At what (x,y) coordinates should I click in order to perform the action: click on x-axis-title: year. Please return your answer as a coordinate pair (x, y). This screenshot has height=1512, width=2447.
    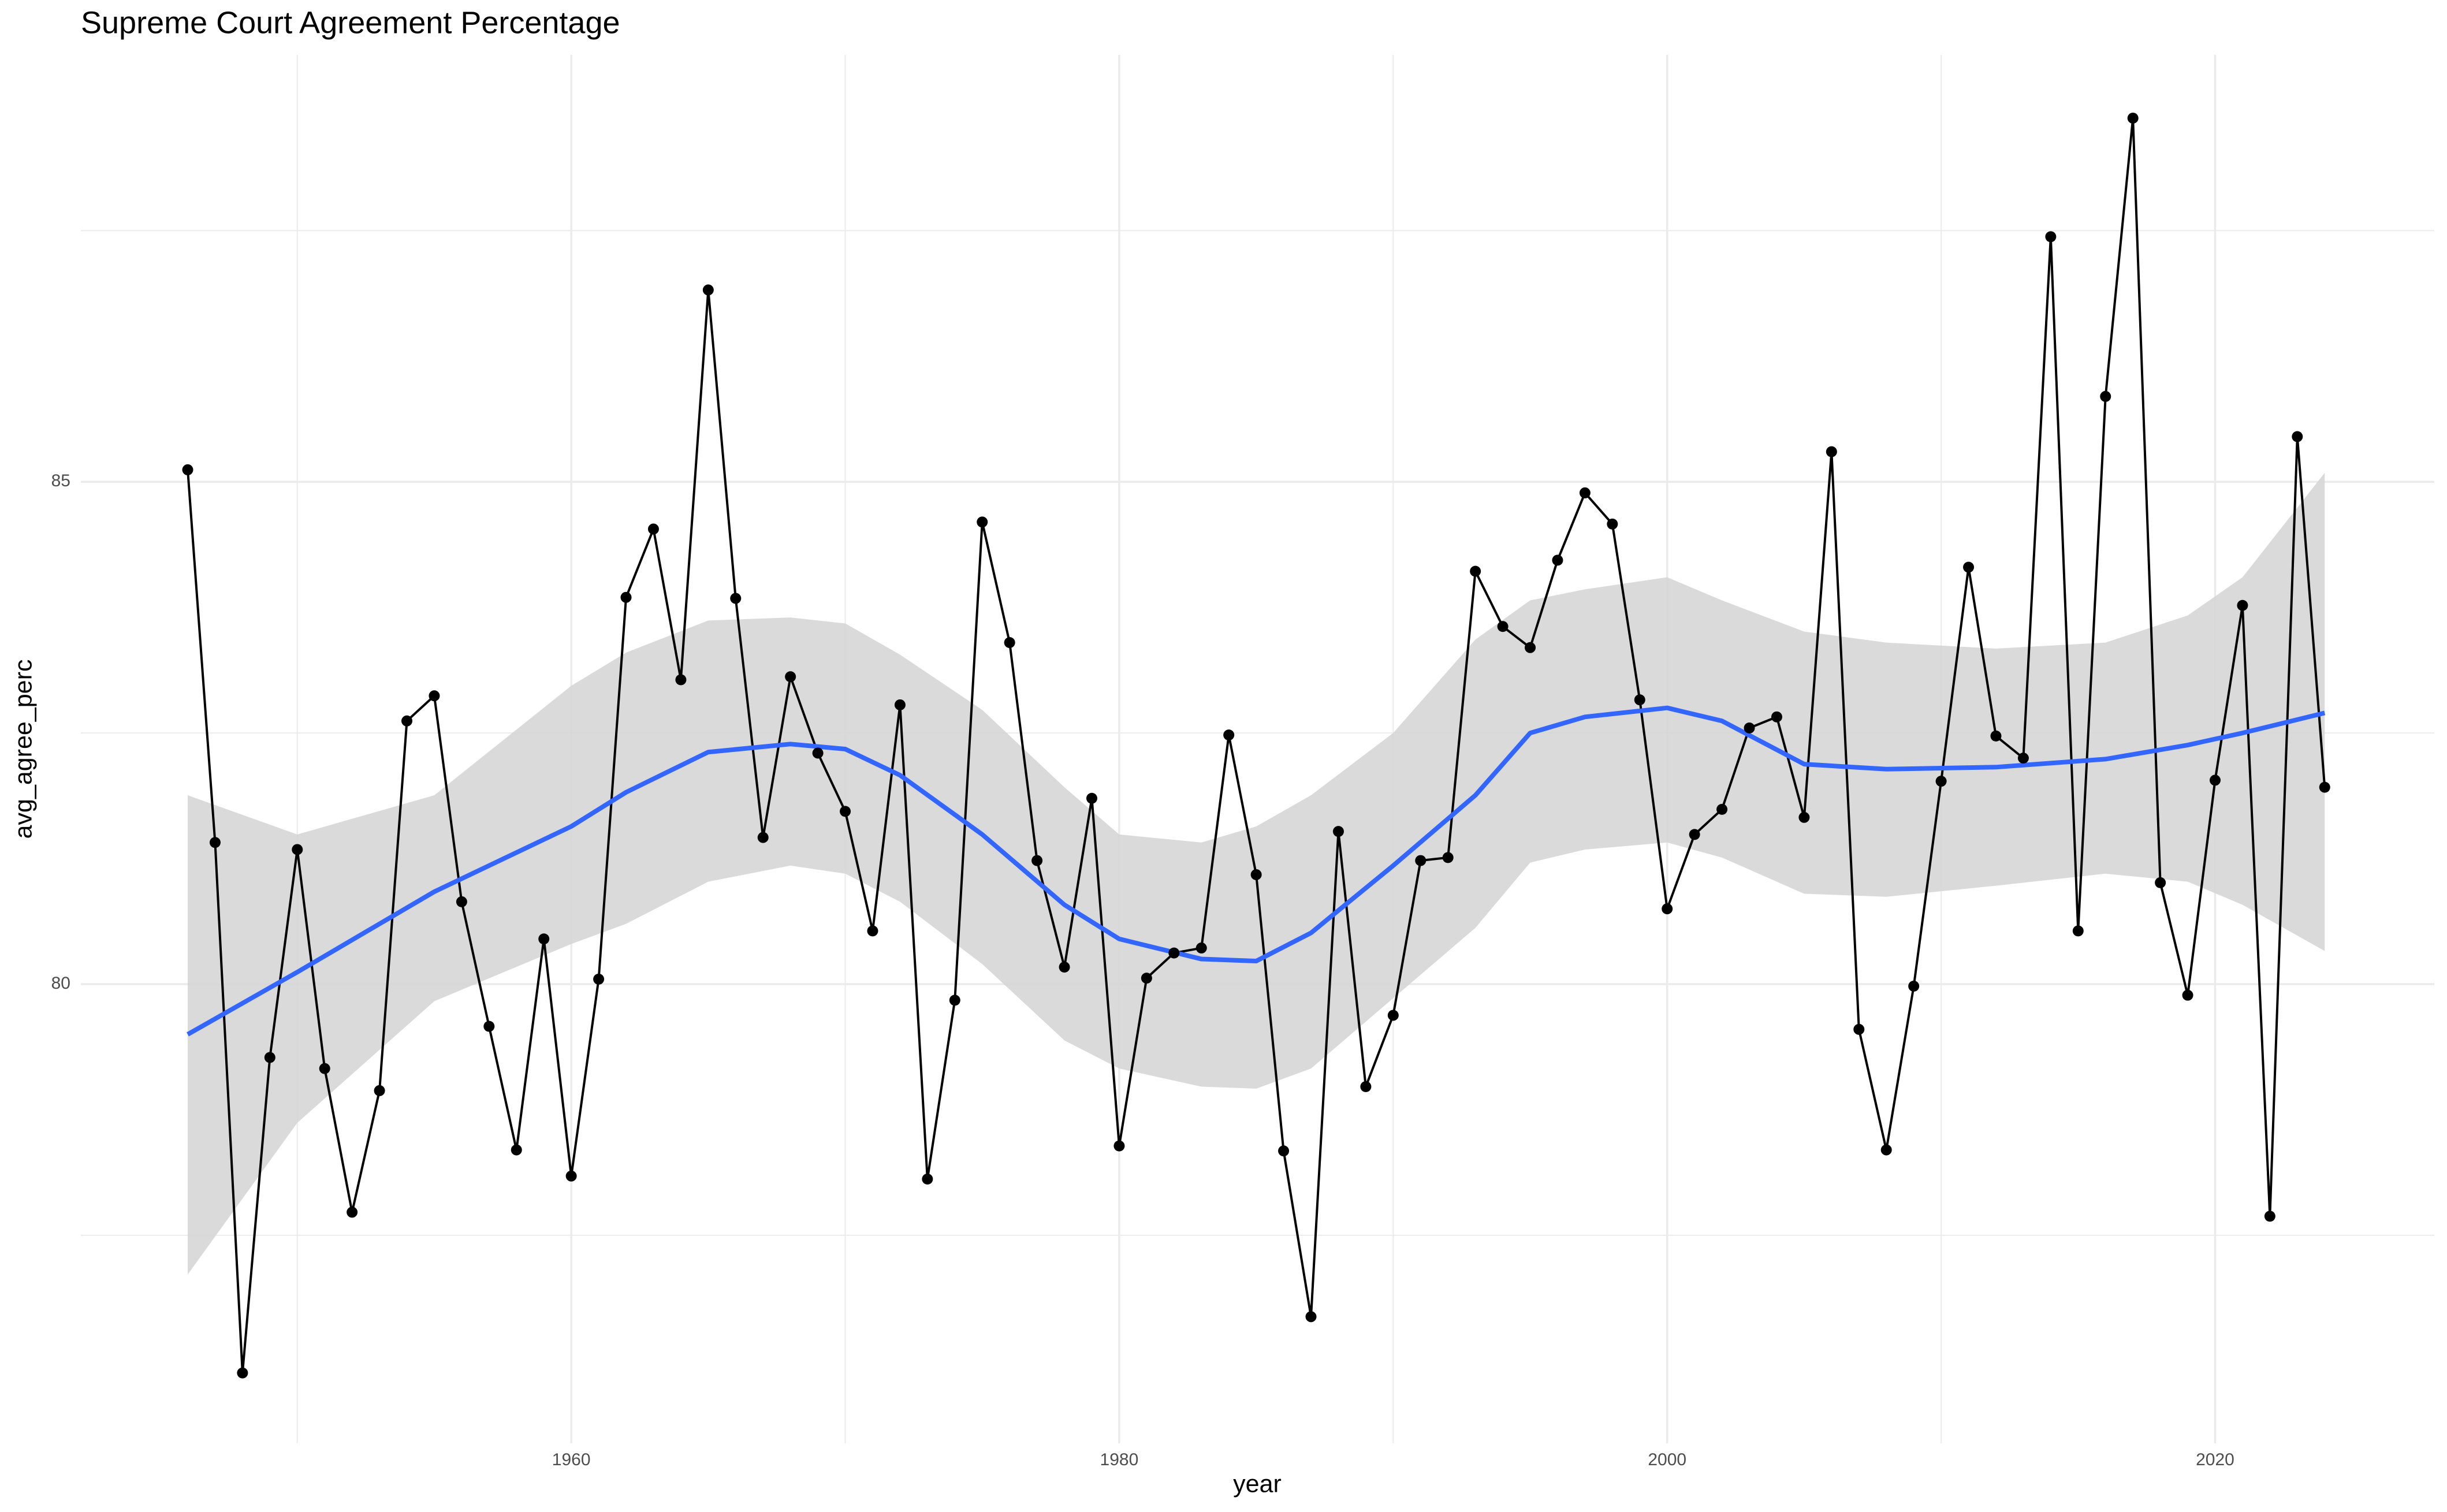
    Looking at the image, I should click on (1257, 1484).